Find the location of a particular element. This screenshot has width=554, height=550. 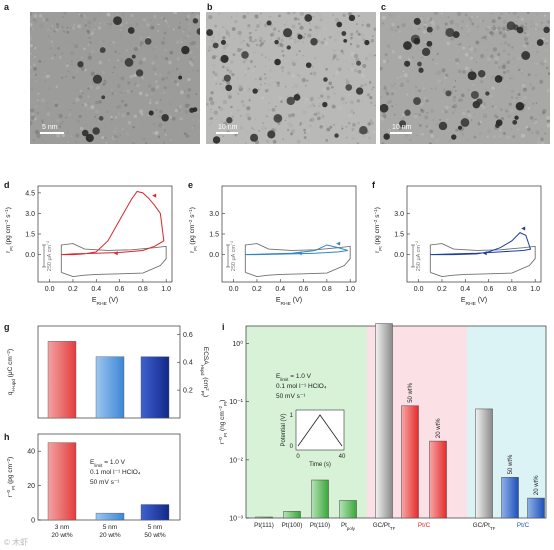

y-tick-label: 1.5 is located at coordinates (214, 235).